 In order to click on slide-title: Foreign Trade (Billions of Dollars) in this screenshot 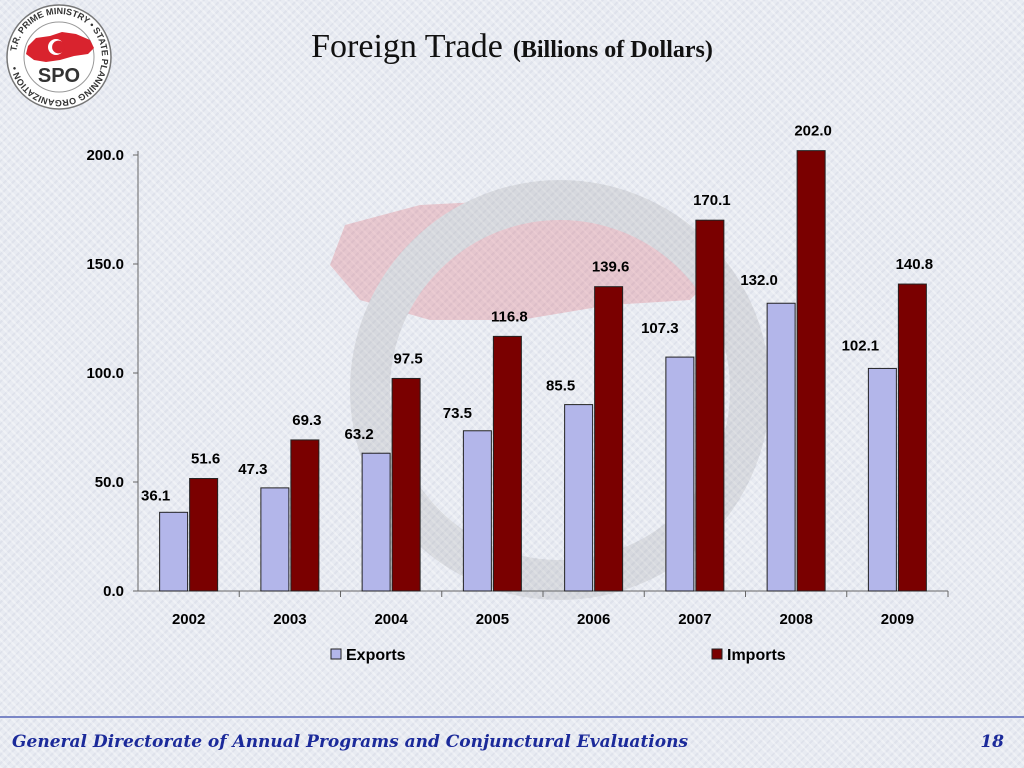, I will do `click(512, 47)`.